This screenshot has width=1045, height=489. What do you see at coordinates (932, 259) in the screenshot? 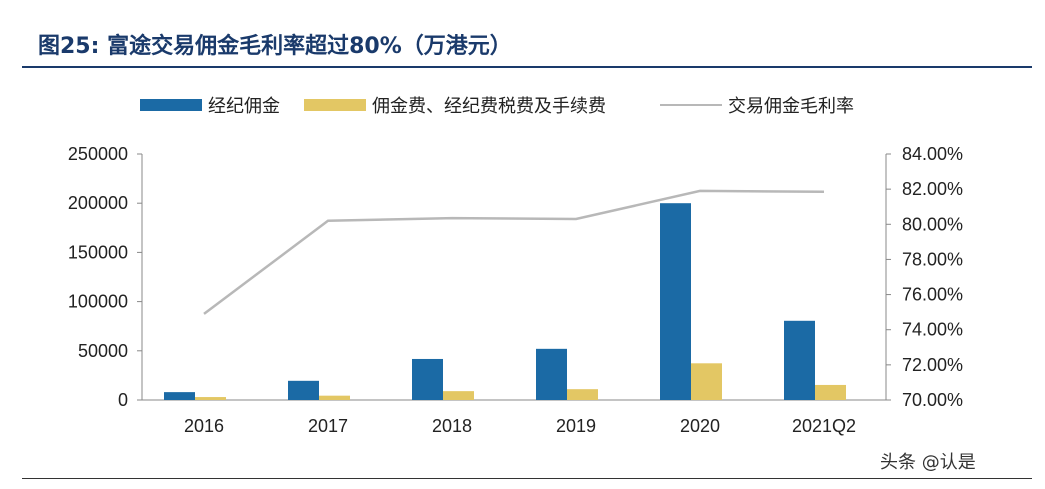
I see `right-tick-label: 78.00%` at bounding box center [932, 259].